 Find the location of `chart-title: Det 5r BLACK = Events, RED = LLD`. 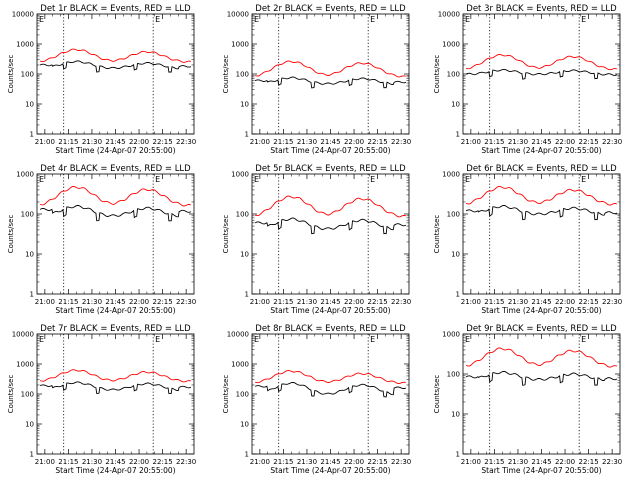

chart-title: Det 5r BLACK = Events, RED = LLD is located at coordinates (330, 169).